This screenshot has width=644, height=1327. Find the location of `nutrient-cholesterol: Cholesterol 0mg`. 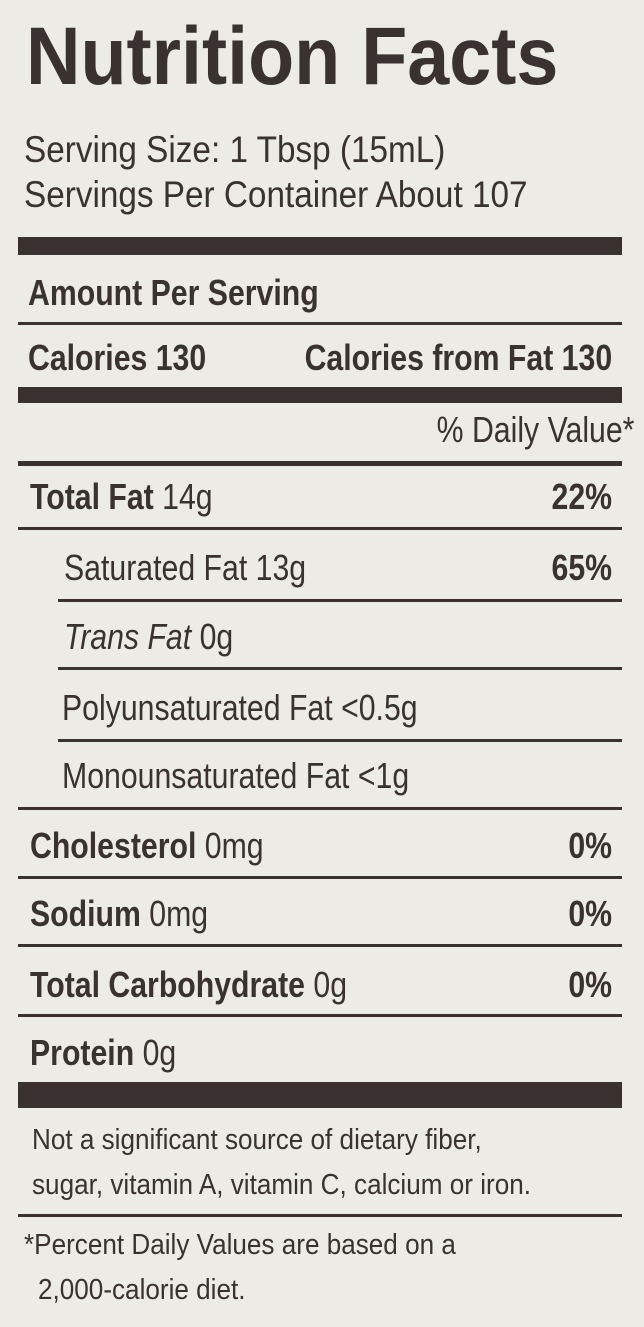

nutrient-cholesterol: Cholesterol 0mg is located at coordinates (147, 845).